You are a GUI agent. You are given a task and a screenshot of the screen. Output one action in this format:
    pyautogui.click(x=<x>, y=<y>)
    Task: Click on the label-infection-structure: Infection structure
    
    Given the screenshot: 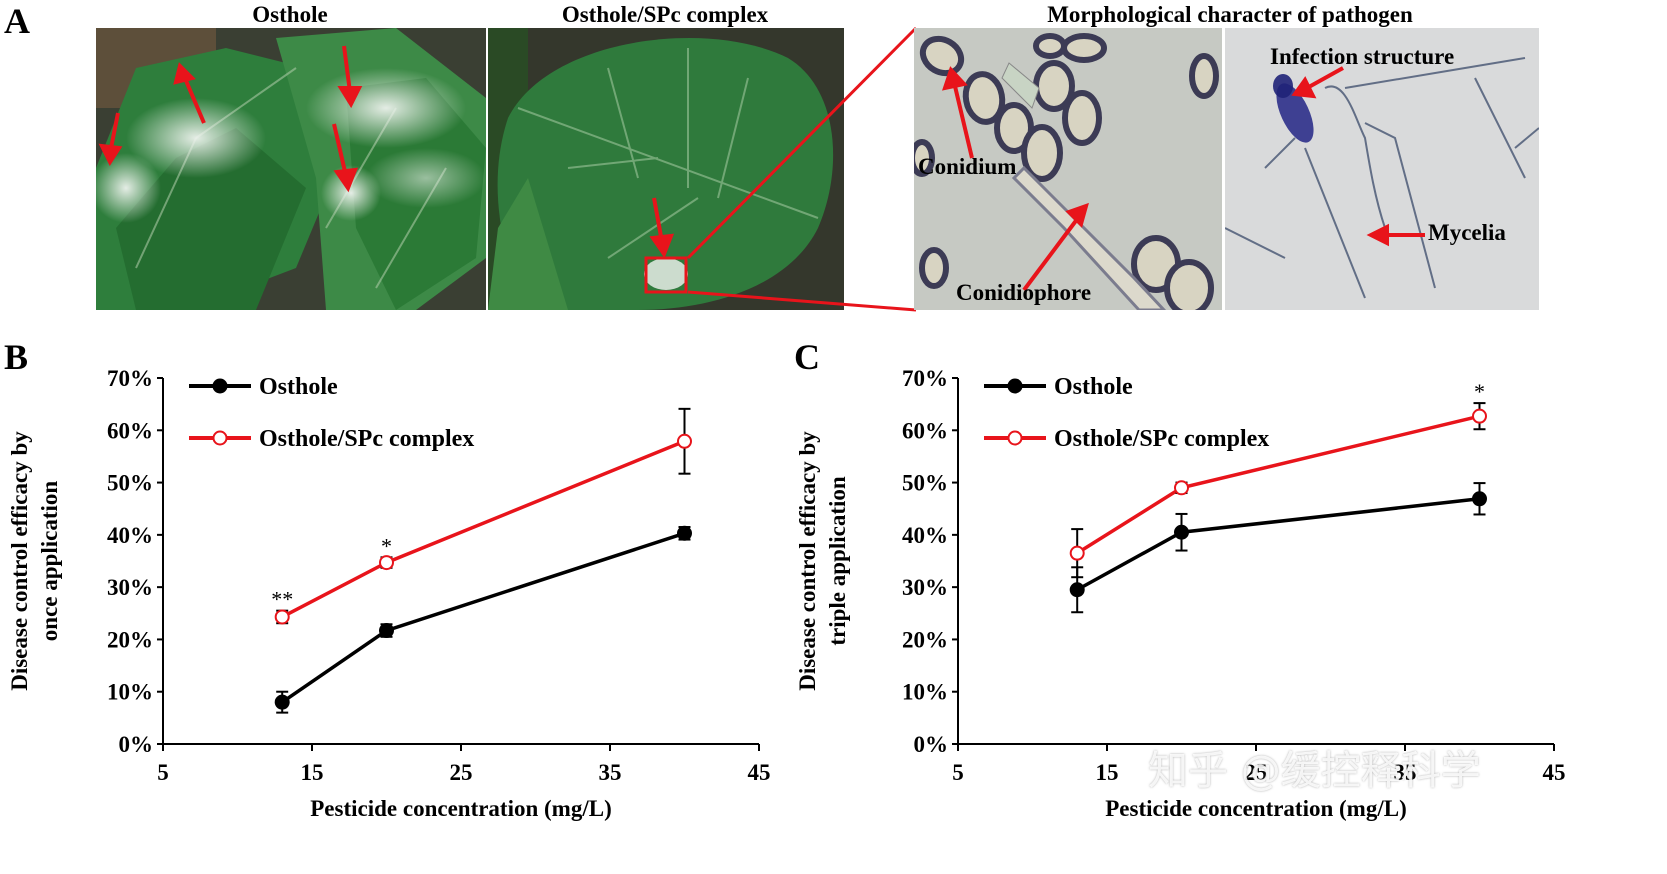 What is the action you would take?
    pyautogui.click(x=1362, y=56)
    